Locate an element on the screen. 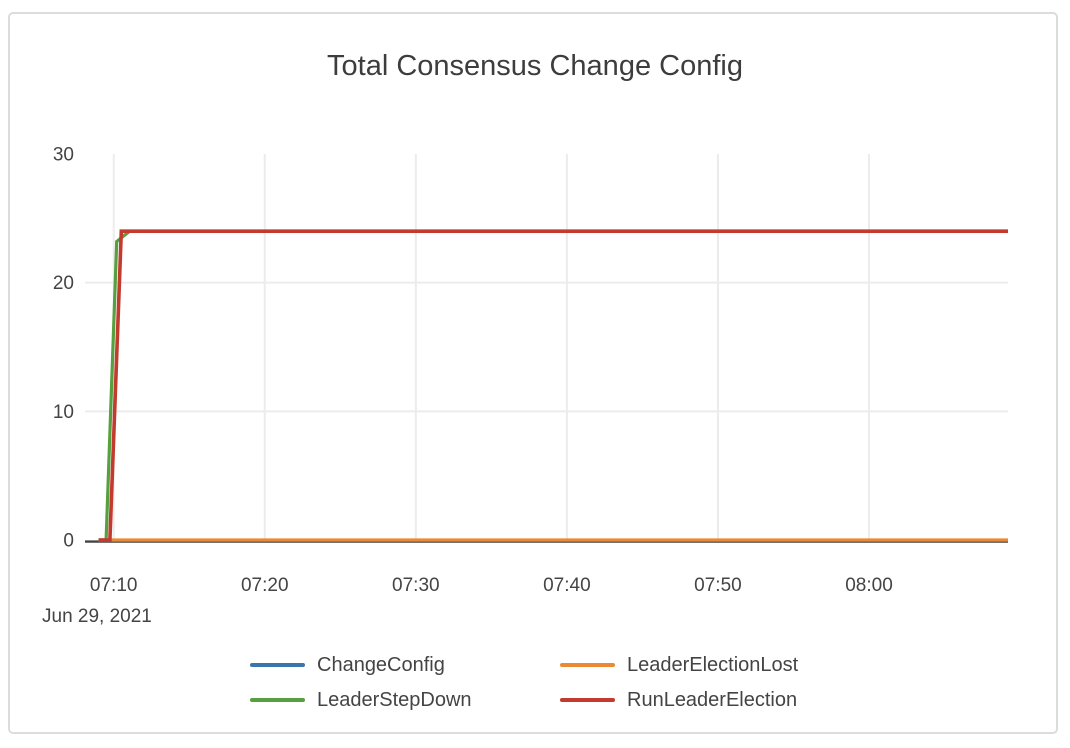 The width and height of the screenshot is (1070, 748). x-tick-label: 07:10 is located at coordinates (114, 585).